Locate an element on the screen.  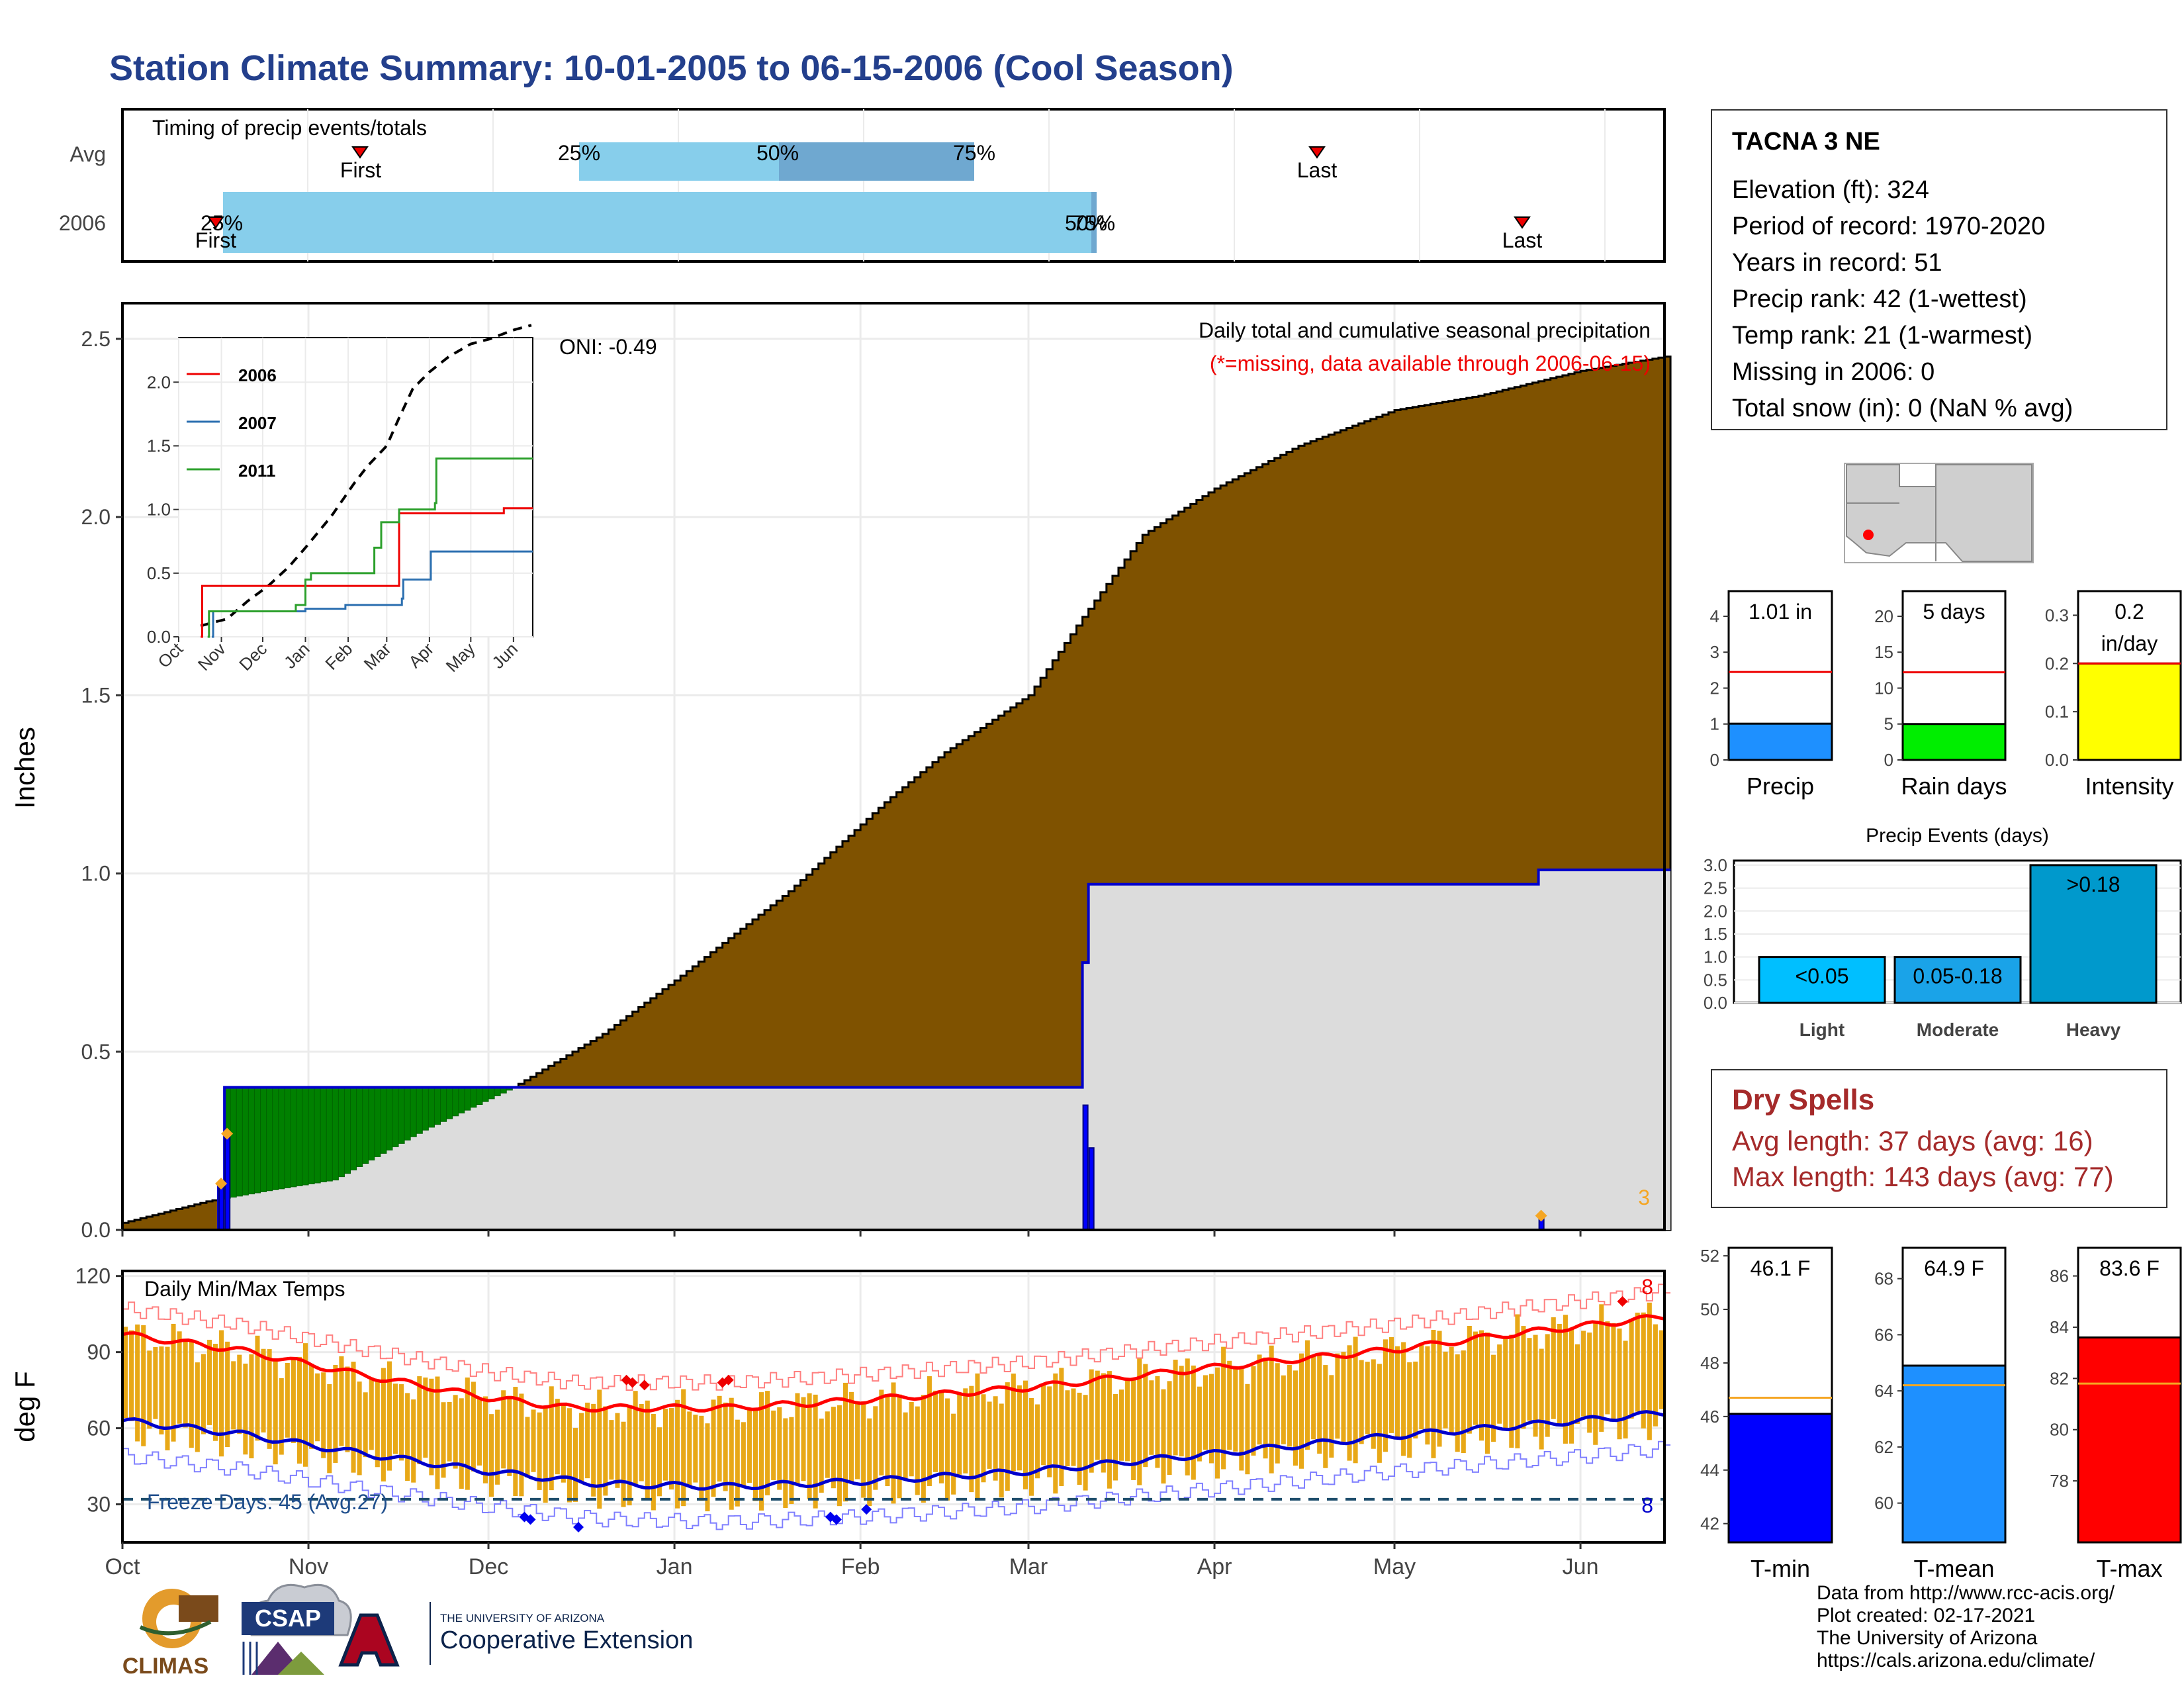
yr-p25-label: 25% is located at coordinates (222, 223).